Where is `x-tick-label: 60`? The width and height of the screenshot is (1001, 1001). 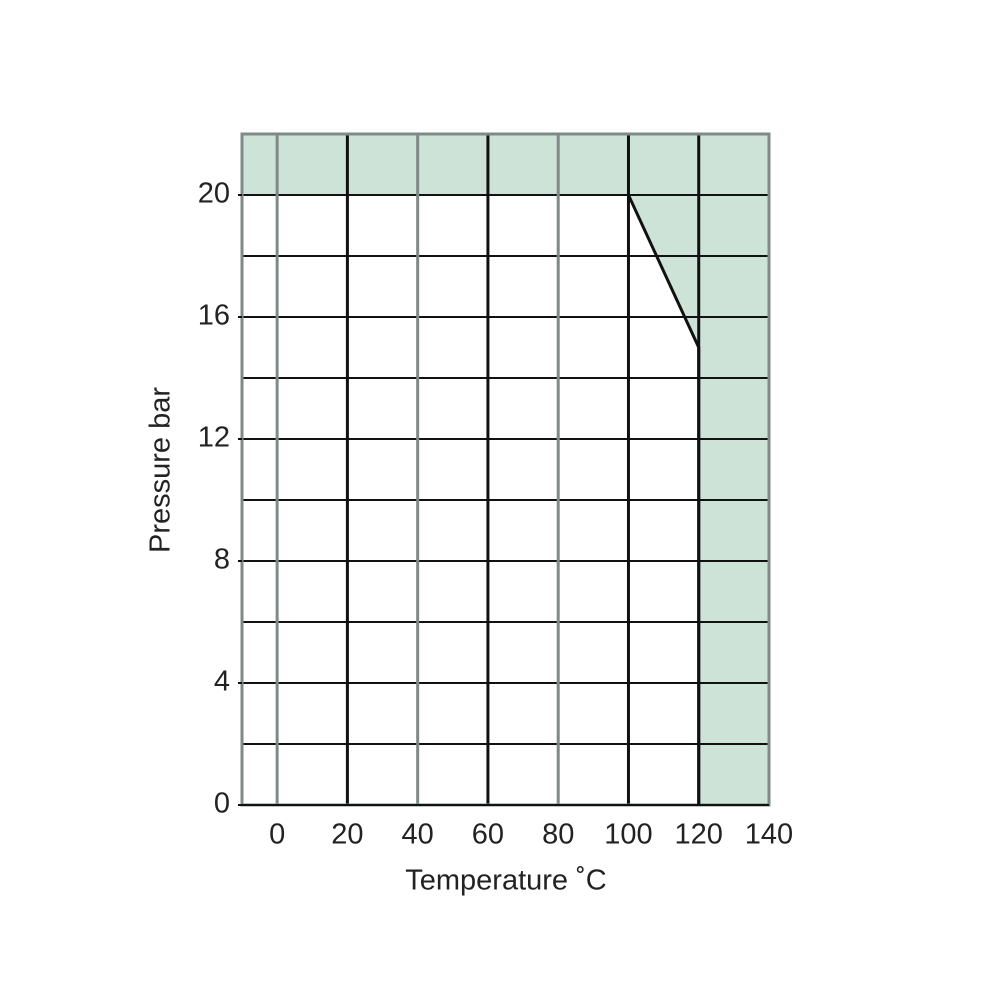
x-tick-label: 60 is located at coordinates (488, 835).